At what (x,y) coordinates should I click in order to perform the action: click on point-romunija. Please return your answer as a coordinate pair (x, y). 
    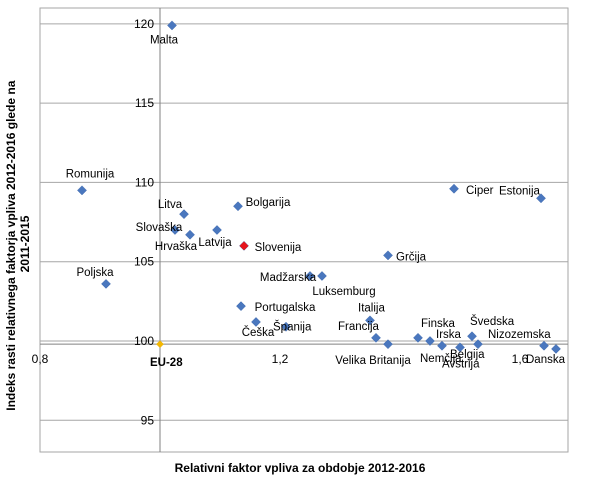
    Looking at the image, I should click on (82, 190).